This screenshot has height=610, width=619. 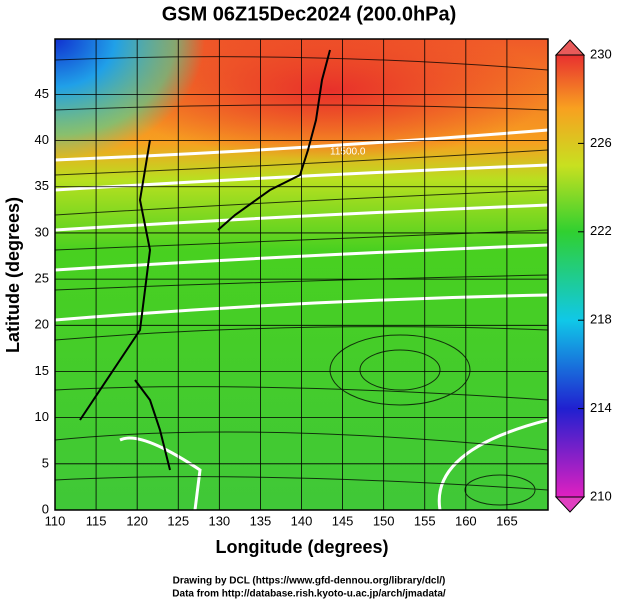 What do you see at coordinates (302, 520) in the screenshot?
I see `x-tick-label: 140` at bounding box center [302, 520].